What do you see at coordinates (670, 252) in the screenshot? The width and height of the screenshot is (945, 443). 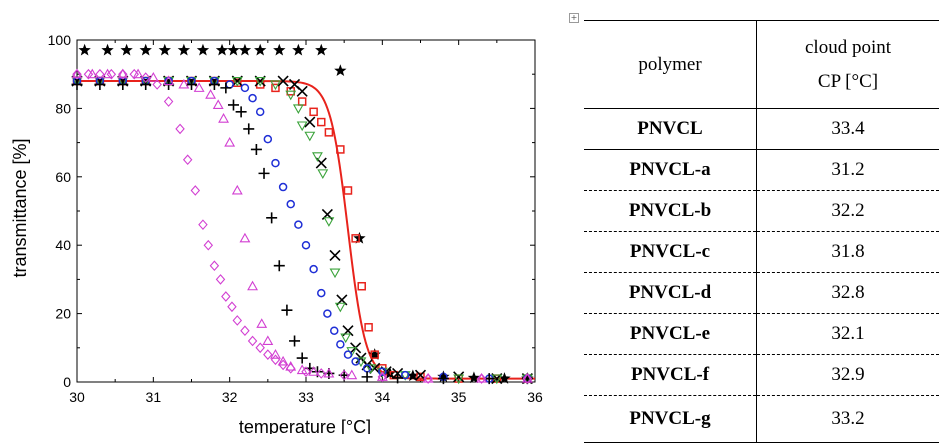 I see `polymer-name: PNVCL-c` at bounding box center [670, 252].